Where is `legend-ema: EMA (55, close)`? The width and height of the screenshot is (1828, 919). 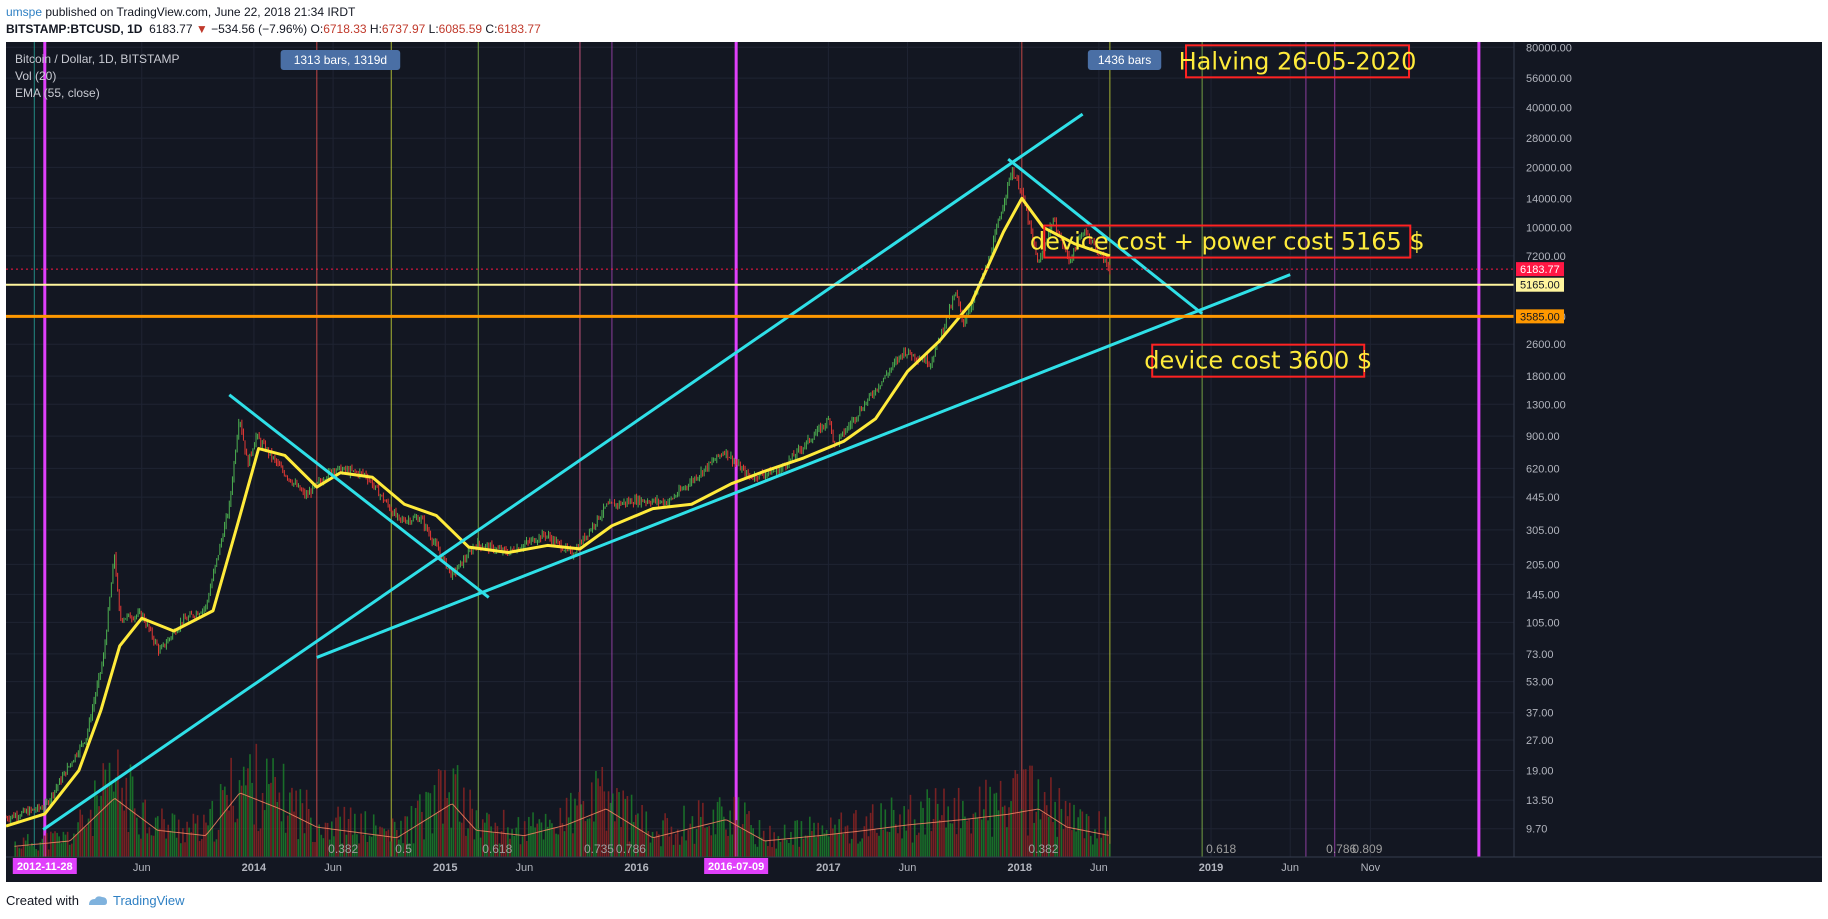 legend-ema: EMA (55, close) is located at coordinates (57, 93).